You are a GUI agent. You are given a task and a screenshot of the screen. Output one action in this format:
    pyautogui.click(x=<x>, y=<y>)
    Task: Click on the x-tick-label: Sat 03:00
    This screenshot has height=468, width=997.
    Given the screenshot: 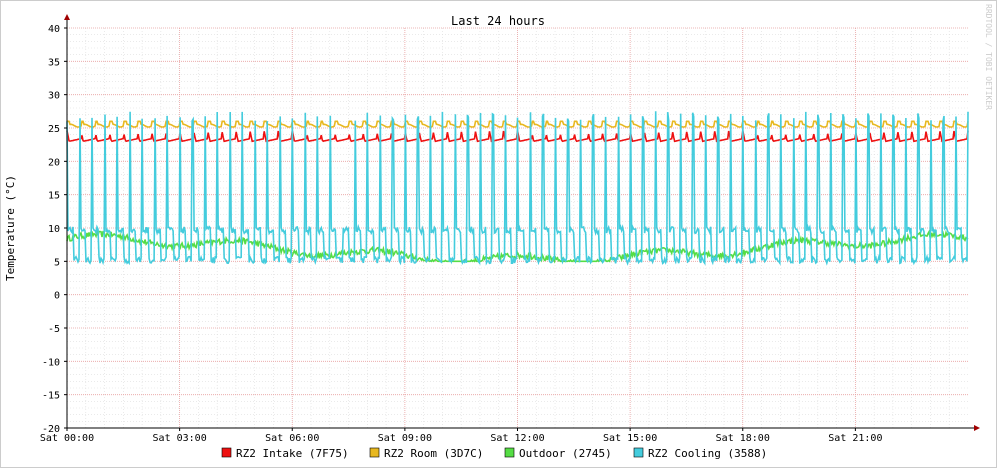 What is the action you would take?
    pyautogui.click(x=180, y=438)
    